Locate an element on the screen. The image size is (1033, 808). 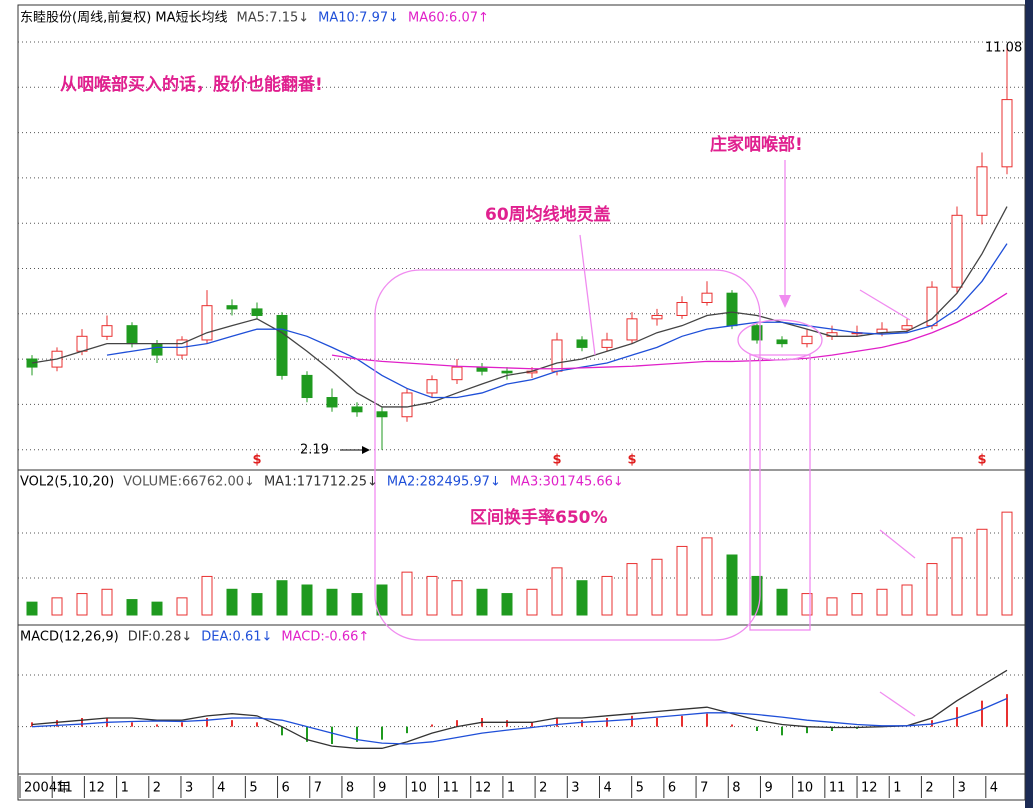
annotation: 区间换手率650% is located at coordinates (539, 517).